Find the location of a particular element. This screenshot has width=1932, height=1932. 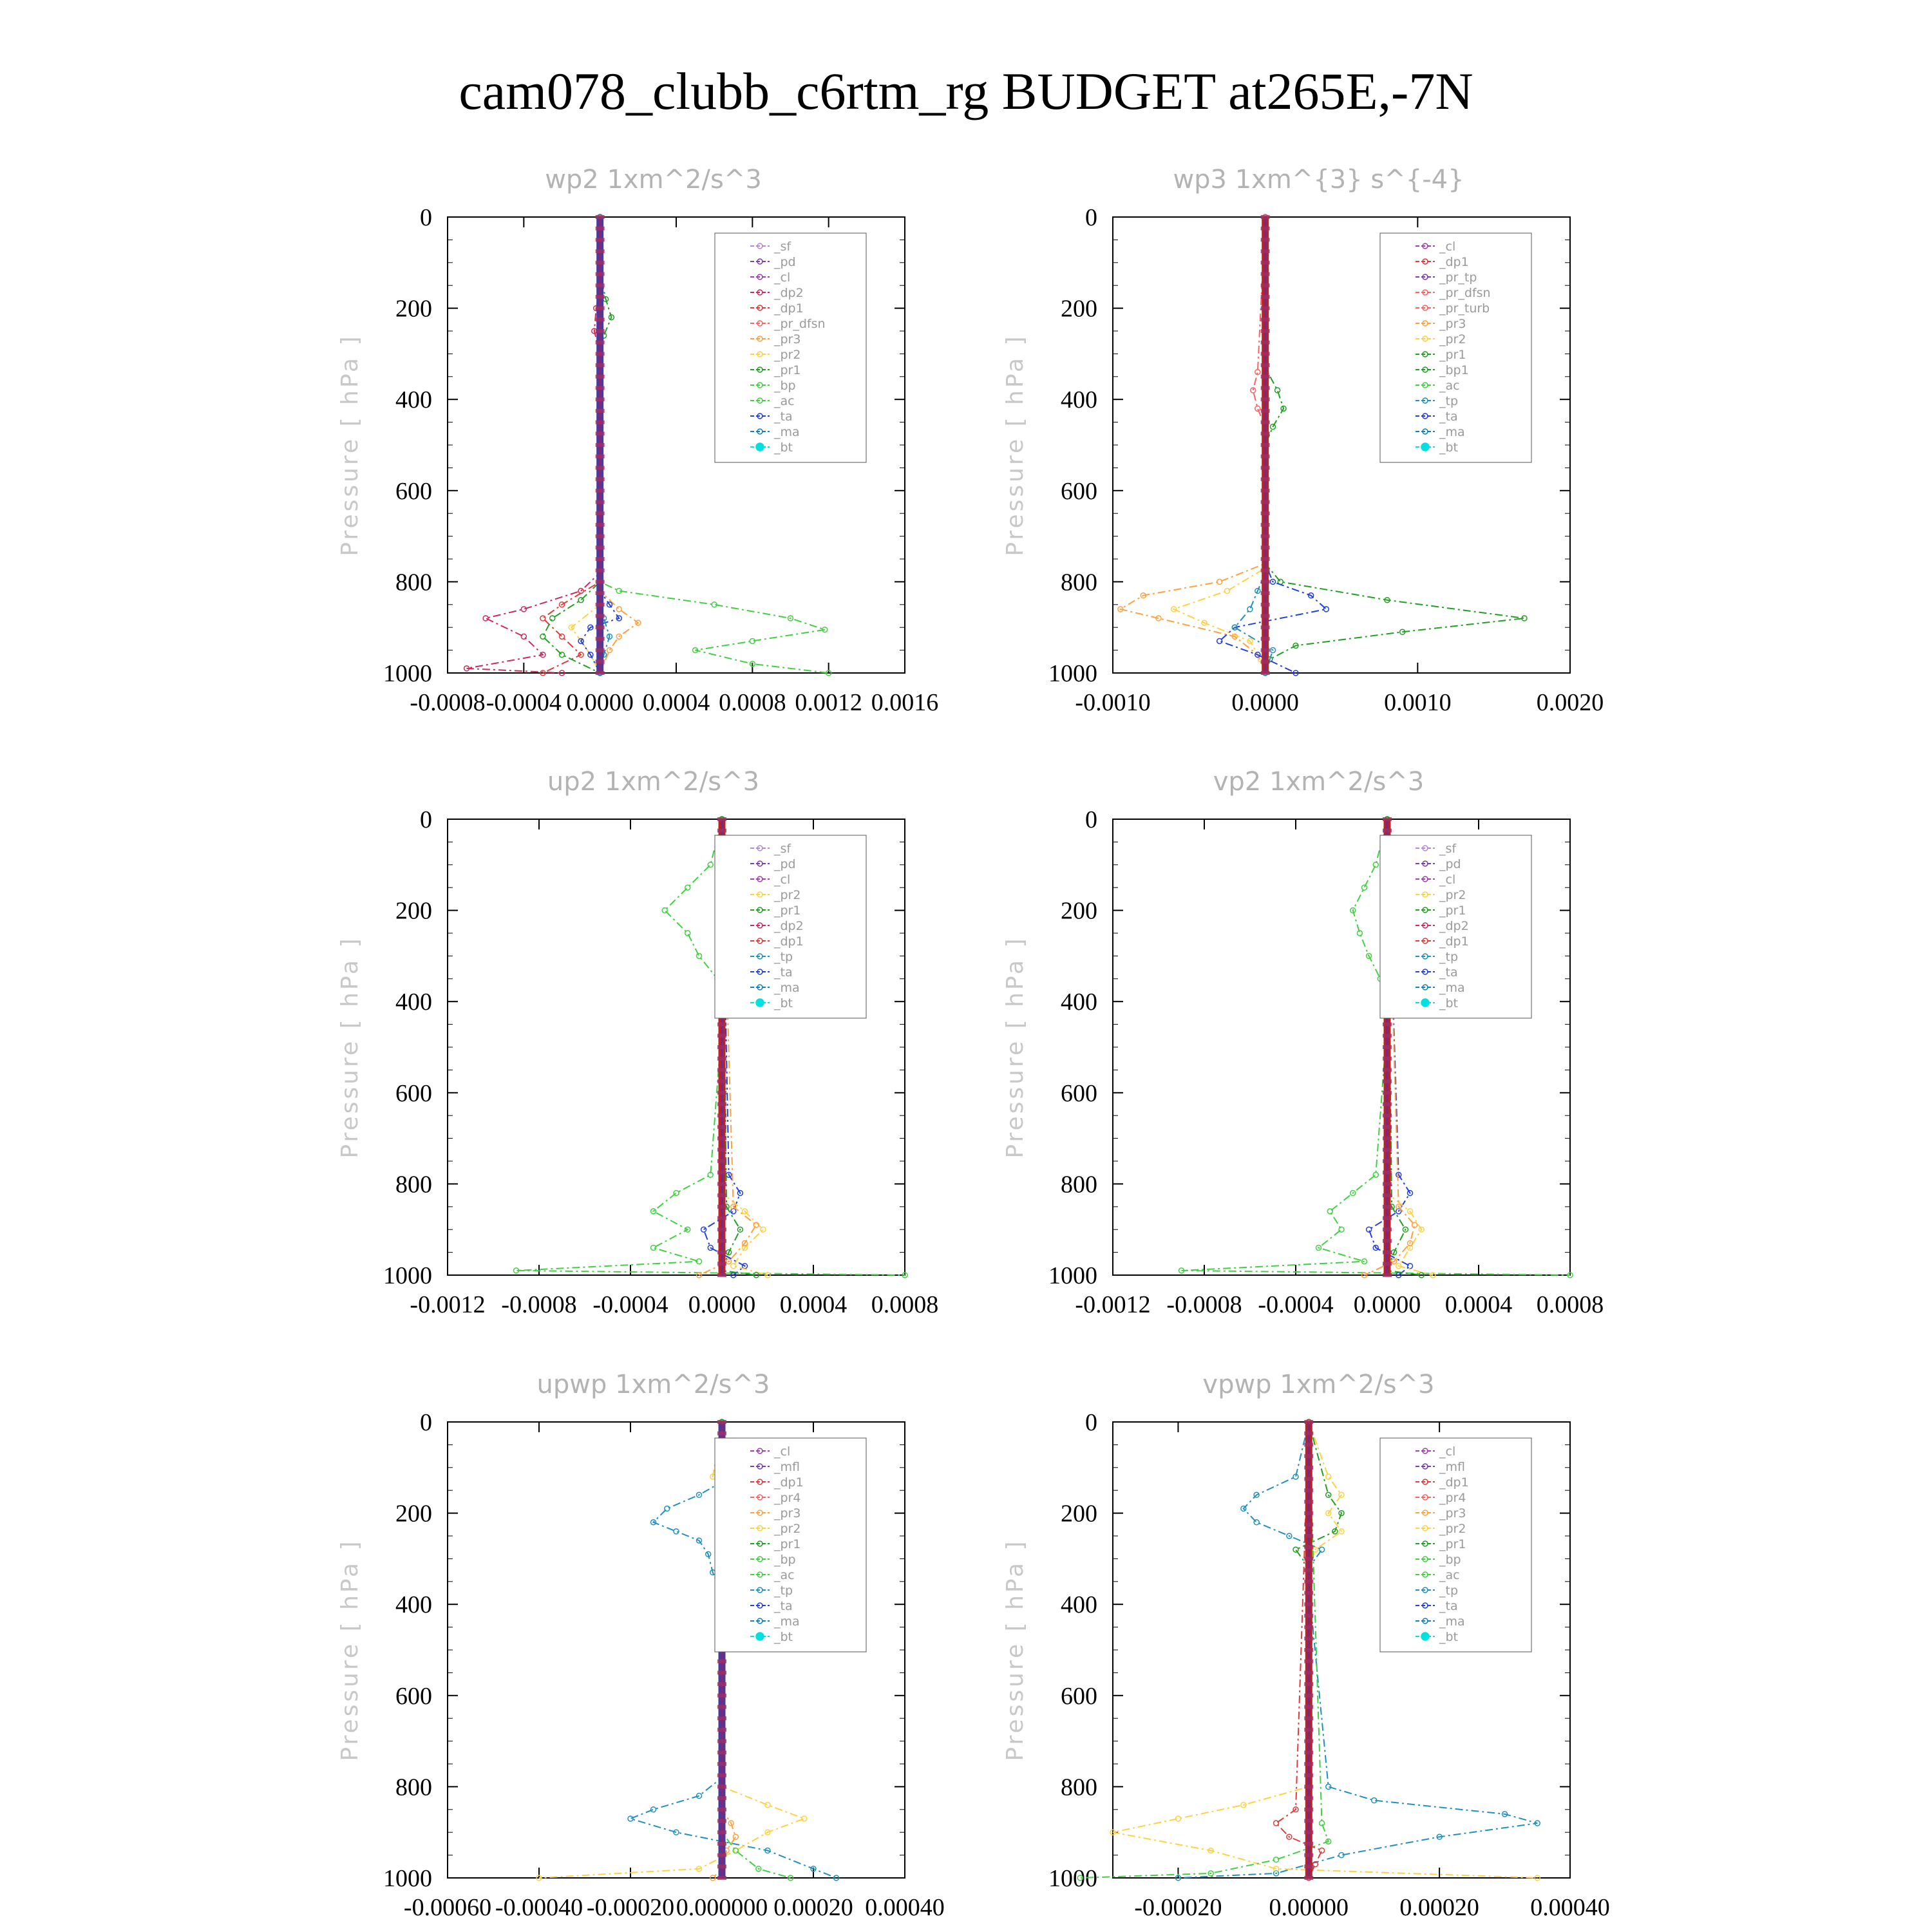

legend-label: _ta is located at coordinates (1448, 417).